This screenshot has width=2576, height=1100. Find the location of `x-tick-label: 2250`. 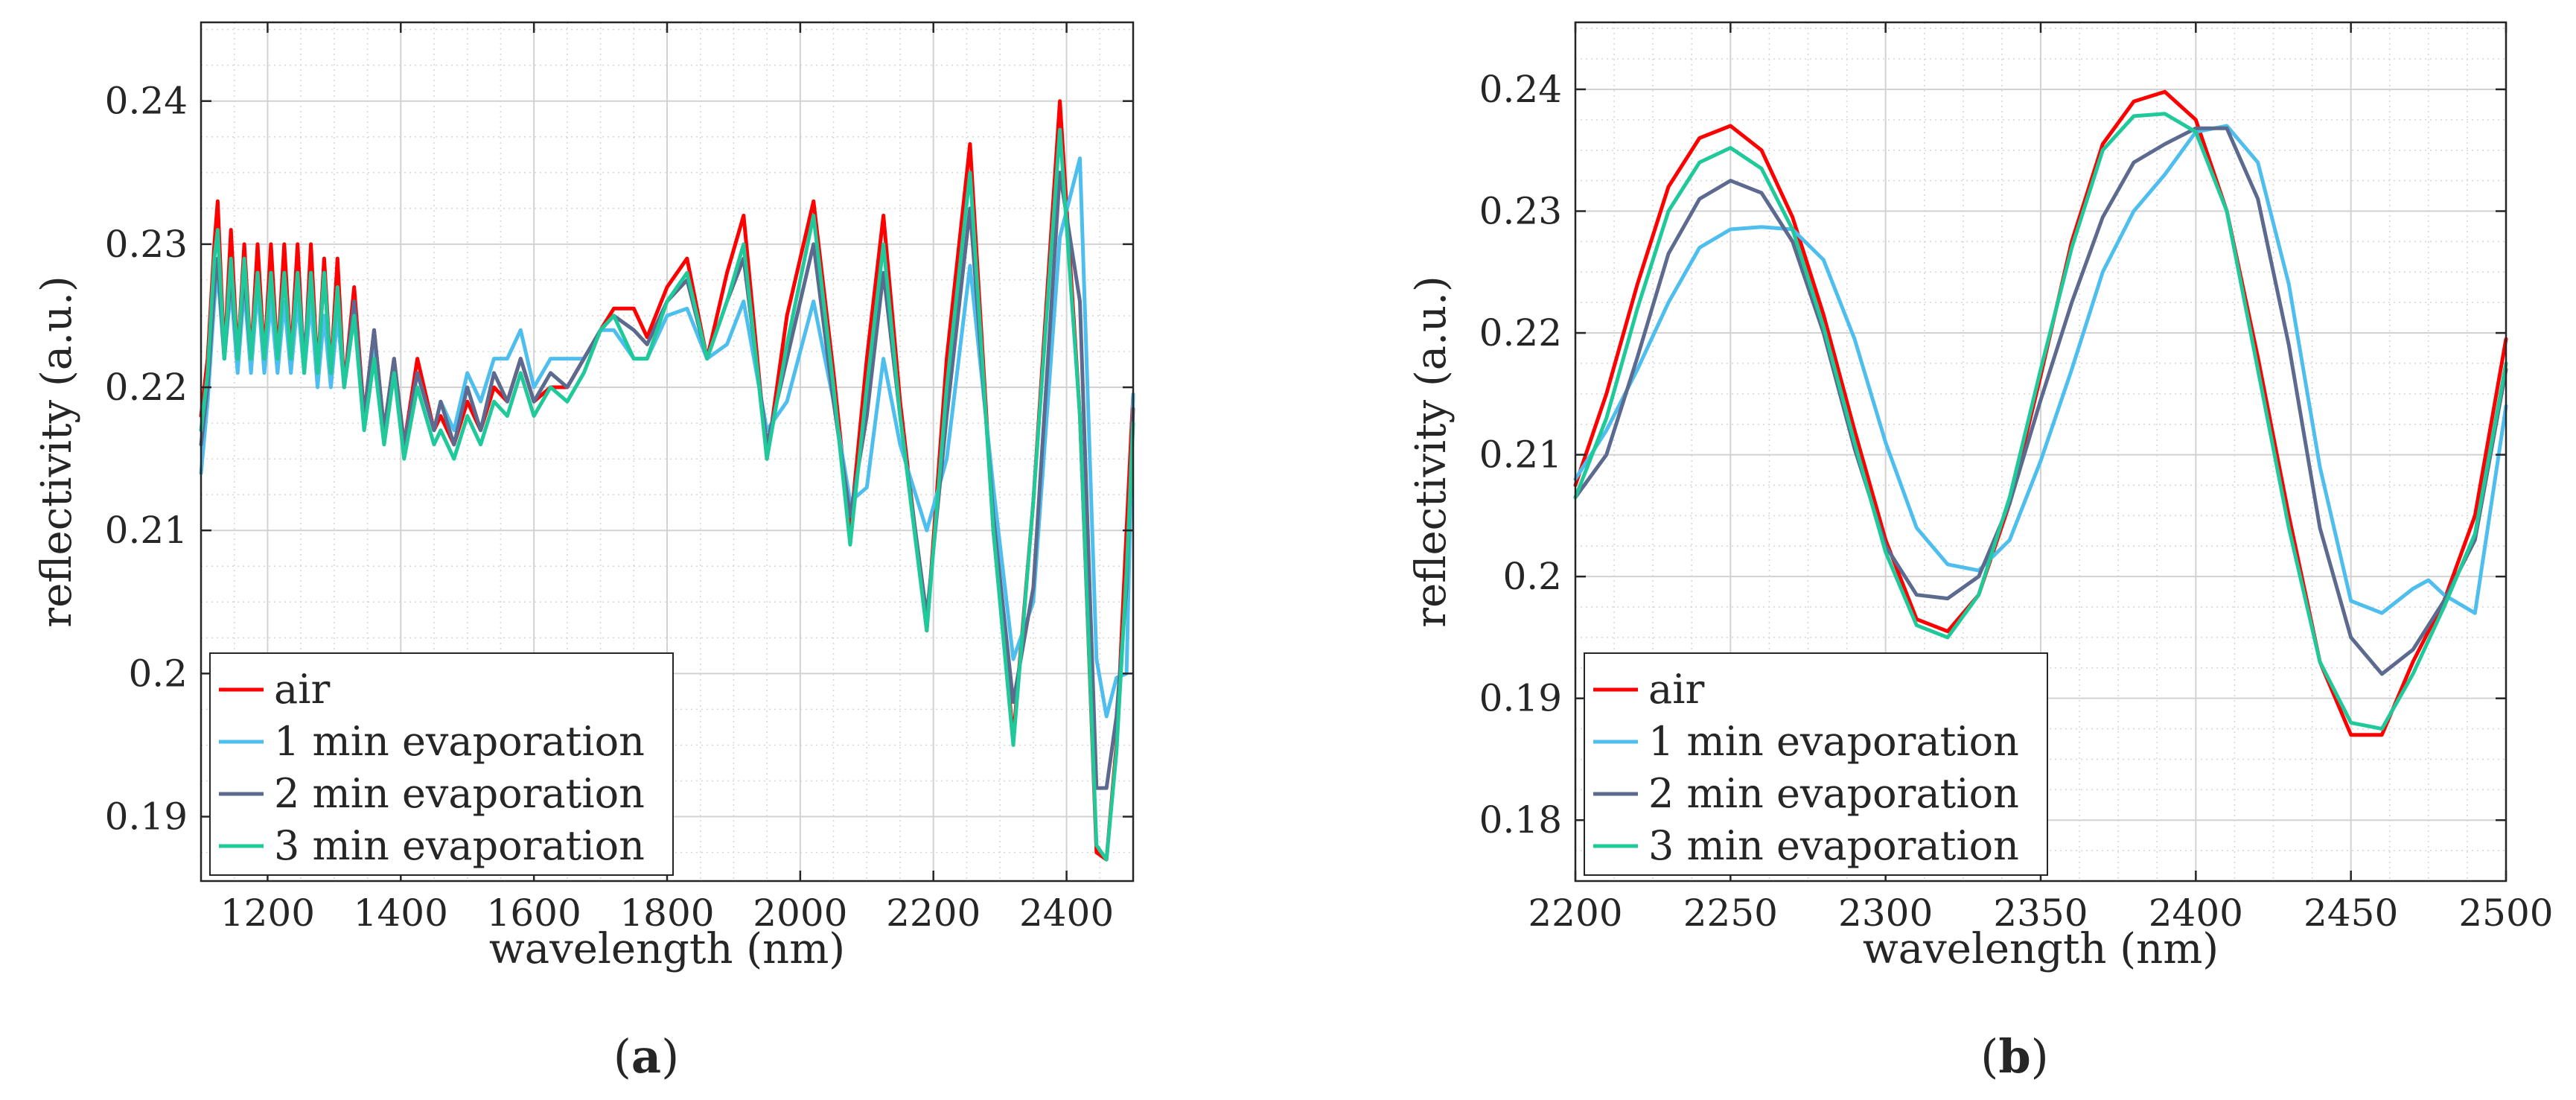

x-tick-label: 2250 is located at coordinates (1730, 913).